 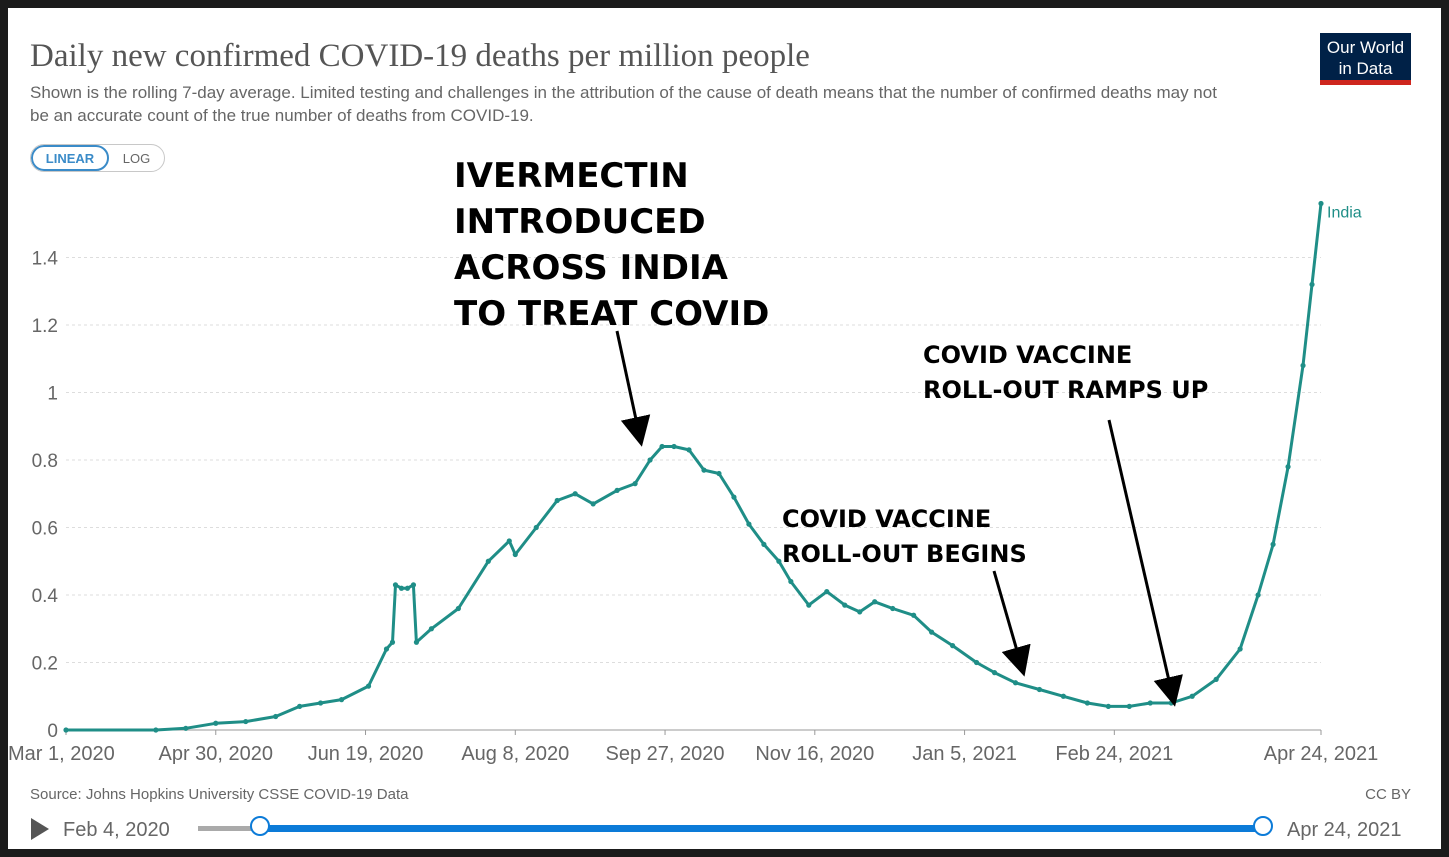 I want to click on x-tick-label: Aug 8, 2020, so click(x=515, y=754).